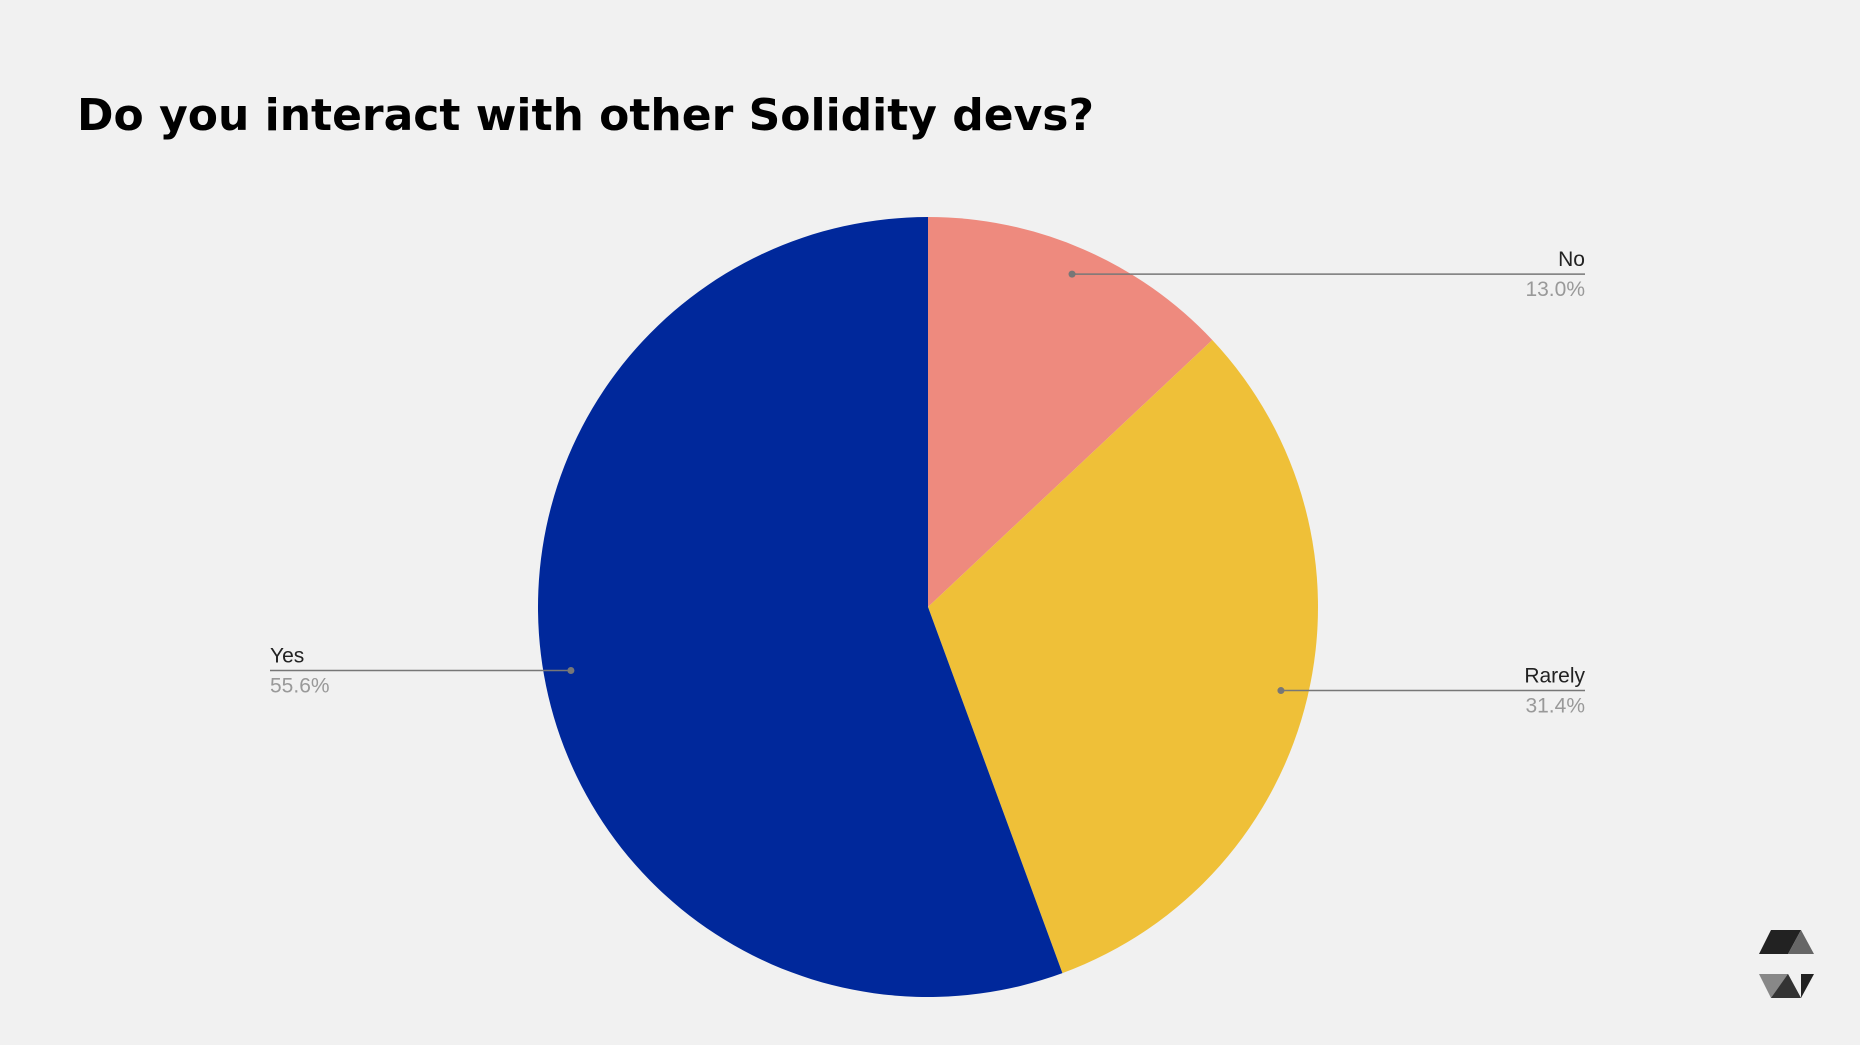 The image size is (1860, 1045). Describe the element at coordinates (1571, 259) in the screenshot. I see `slice-label: No` at that location.